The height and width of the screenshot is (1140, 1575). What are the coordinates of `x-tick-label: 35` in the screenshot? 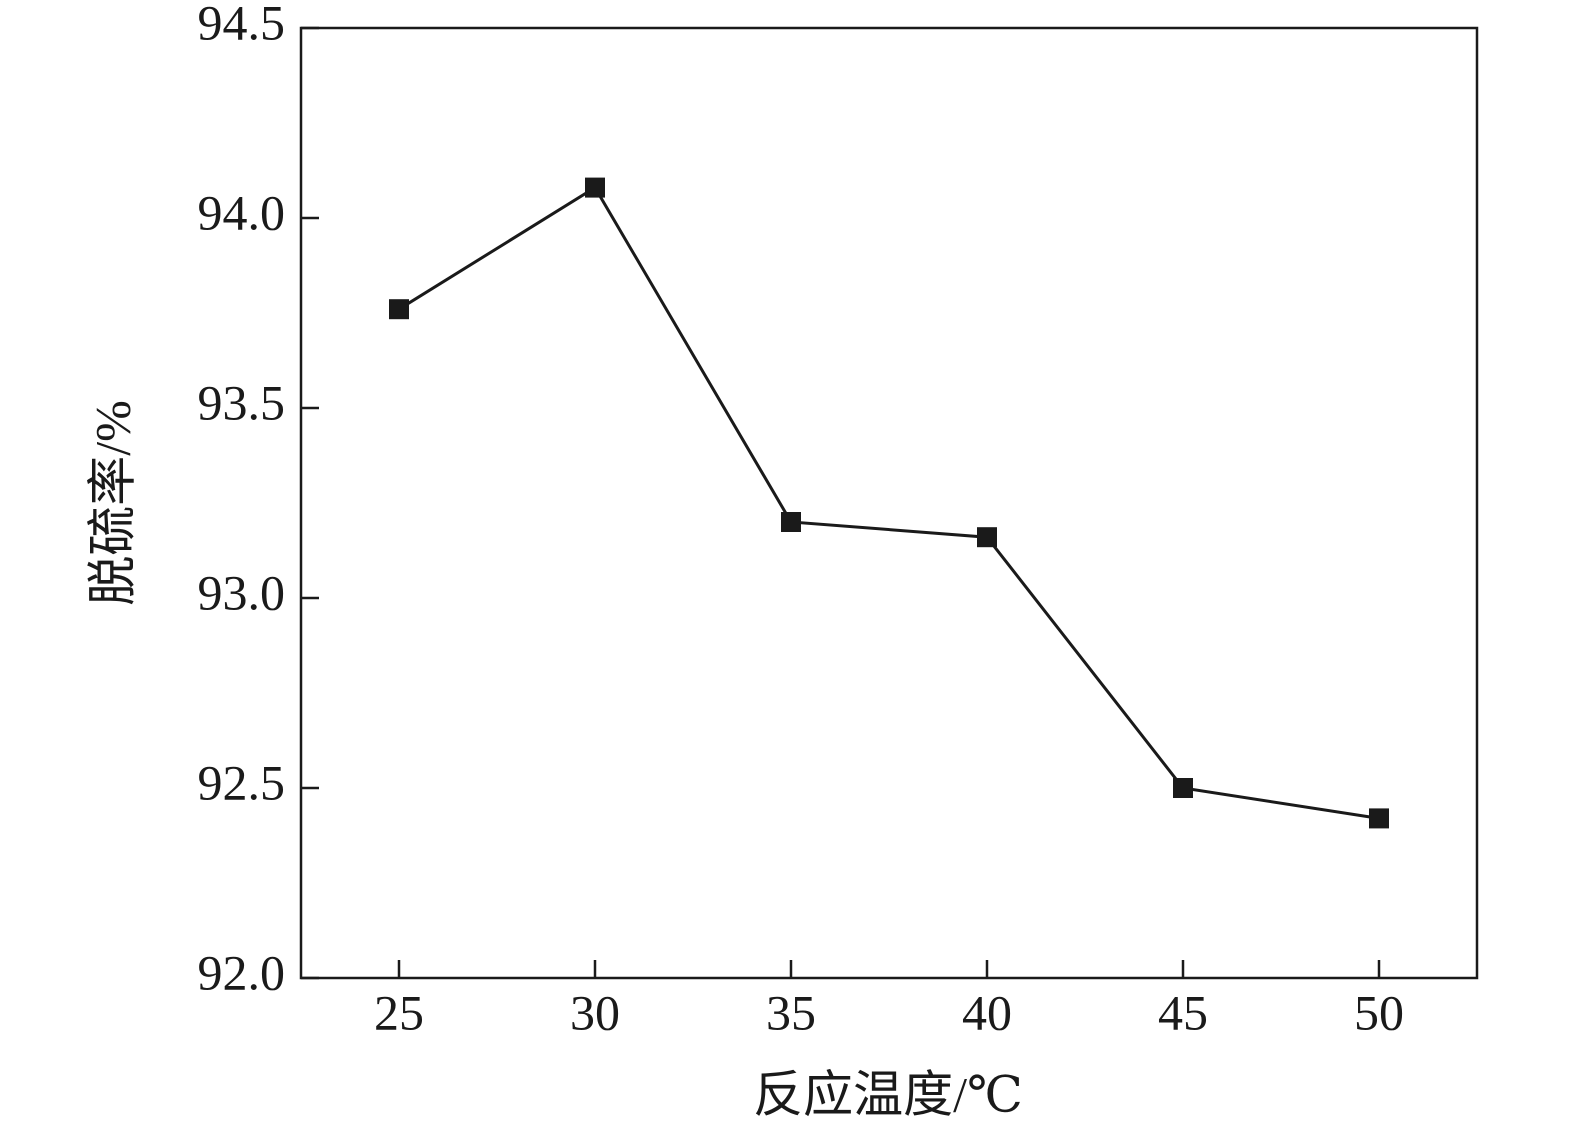 It's located at (791, 1012).